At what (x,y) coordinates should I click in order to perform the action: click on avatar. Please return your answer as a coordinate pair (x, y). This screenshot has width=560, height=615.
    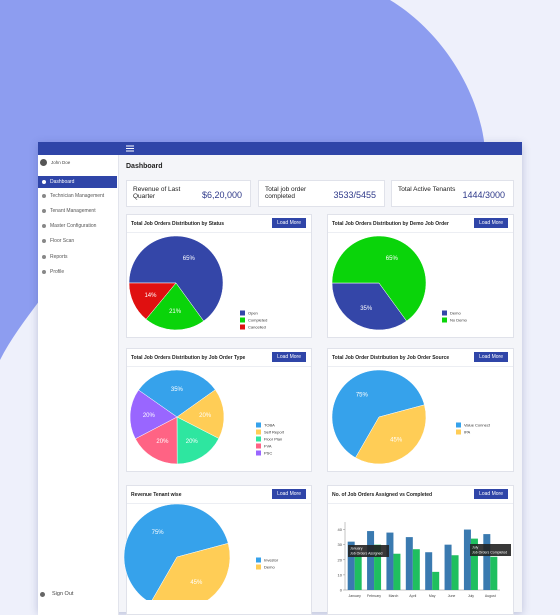
    Looking at the image, I should click on (43, 162).